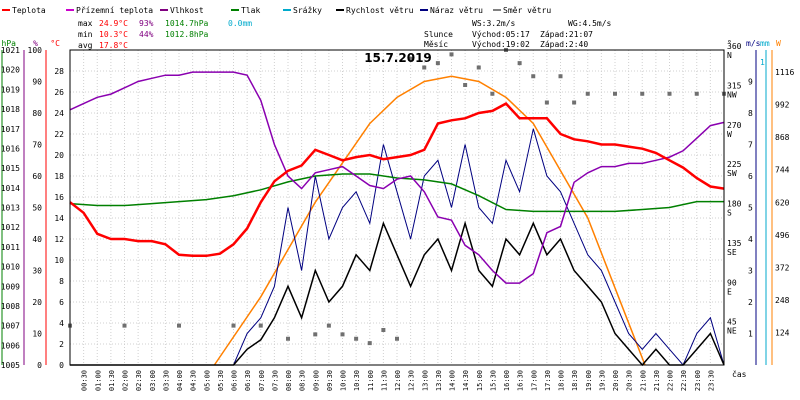 The image size is (800, 400). Describe the element at coordinates (782, 300) in the screenshot. I see `solar-tick-label: 248` at that location.